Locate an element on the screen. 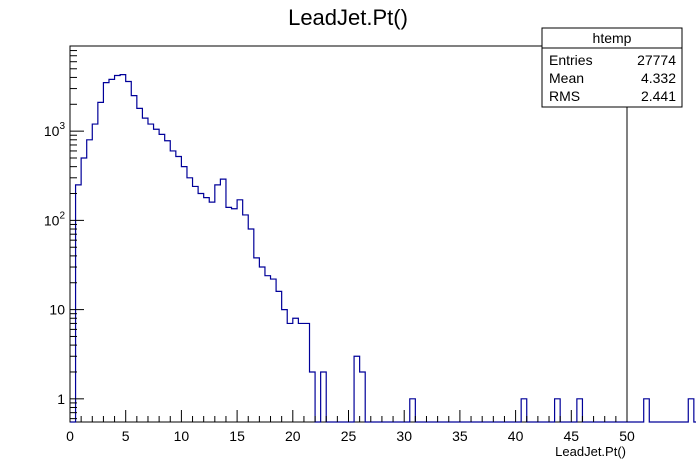 Image resolution: width=696 pixels, height=472 pixels. stats-mean-label: Mean is located at coordinates (566, 78).